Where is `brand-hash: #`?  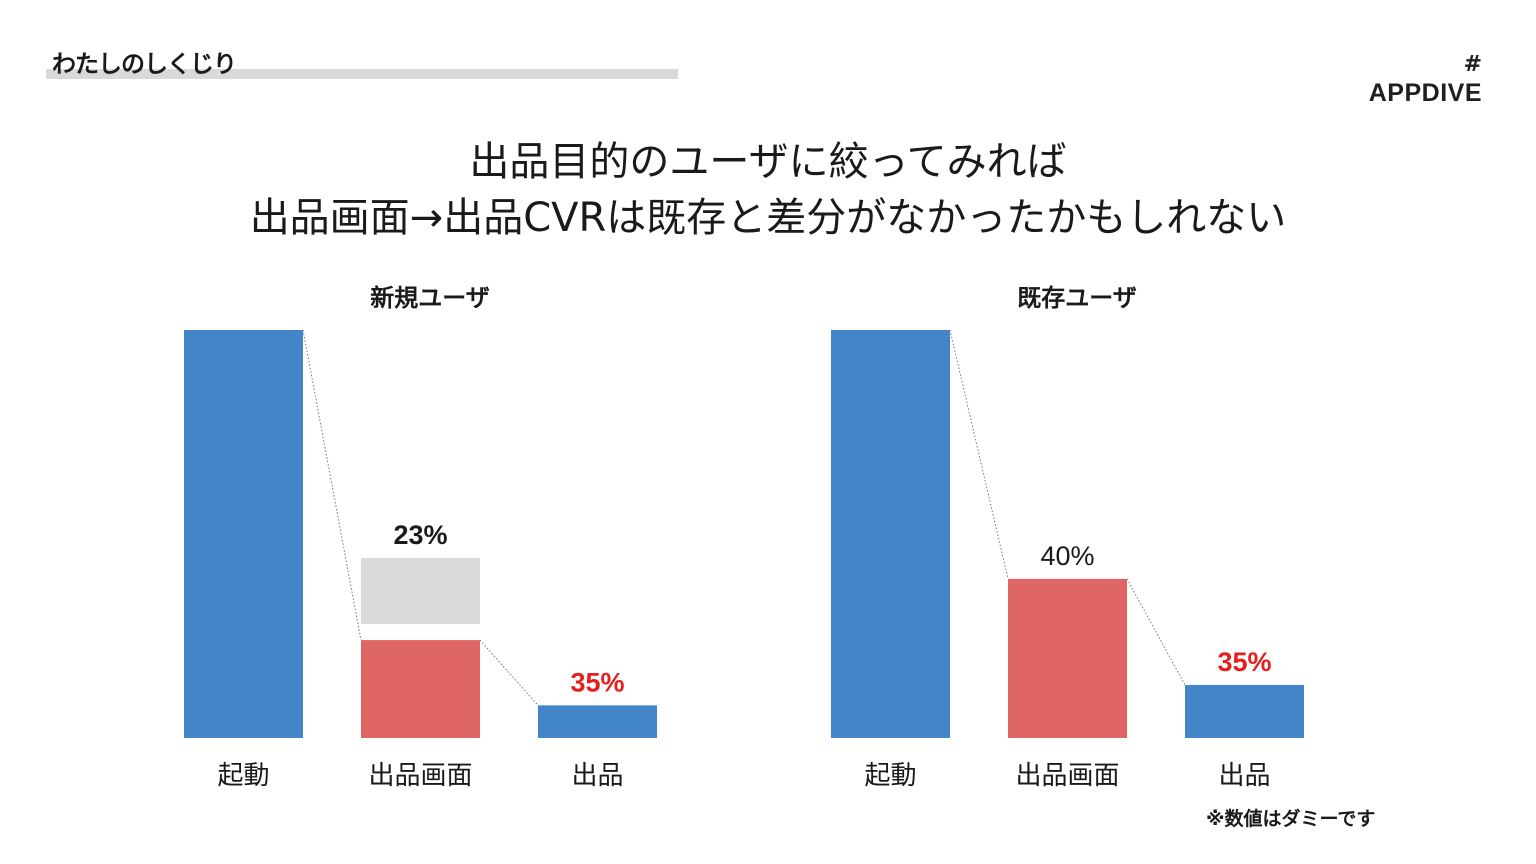
brand-hash: # is located at coordinates (1472, 64).